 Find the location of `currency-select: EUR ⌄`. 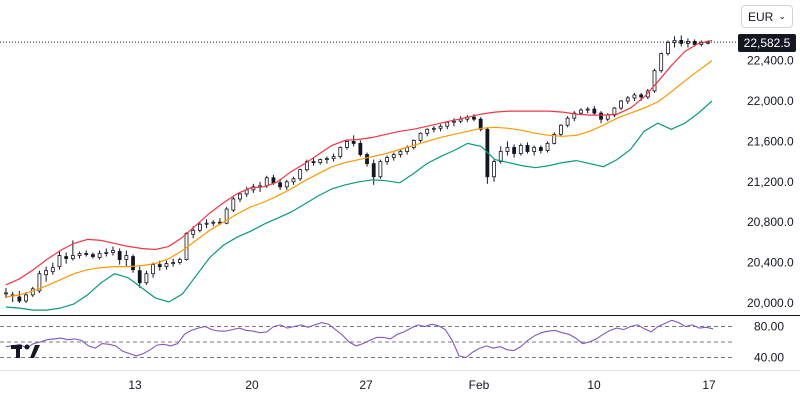

currency-select: EUR ⌄ is located at coordinates (767, 16).